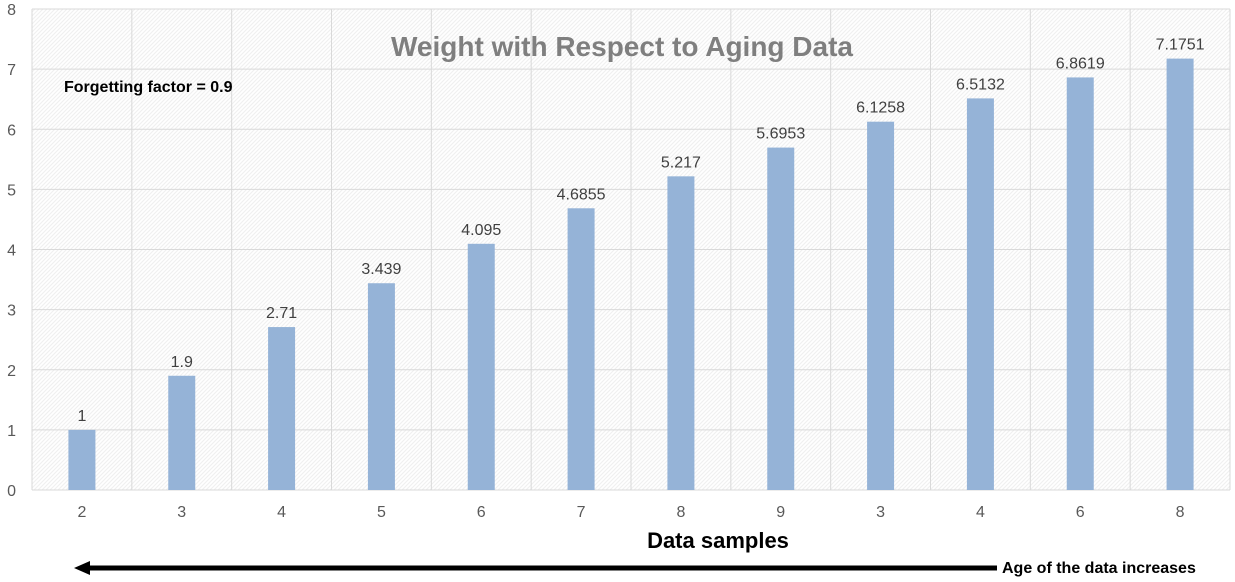 The width and height of the screenshot is (1235, 582). I want to click on y-tick-label: 0, so click(11, 491).